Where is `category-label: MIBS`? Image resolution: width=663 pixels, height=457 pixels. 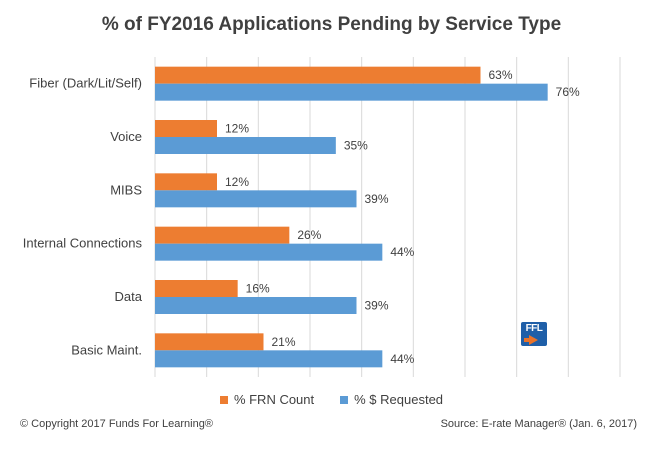 category-label: MIBS is located at coordinates (126, 189).